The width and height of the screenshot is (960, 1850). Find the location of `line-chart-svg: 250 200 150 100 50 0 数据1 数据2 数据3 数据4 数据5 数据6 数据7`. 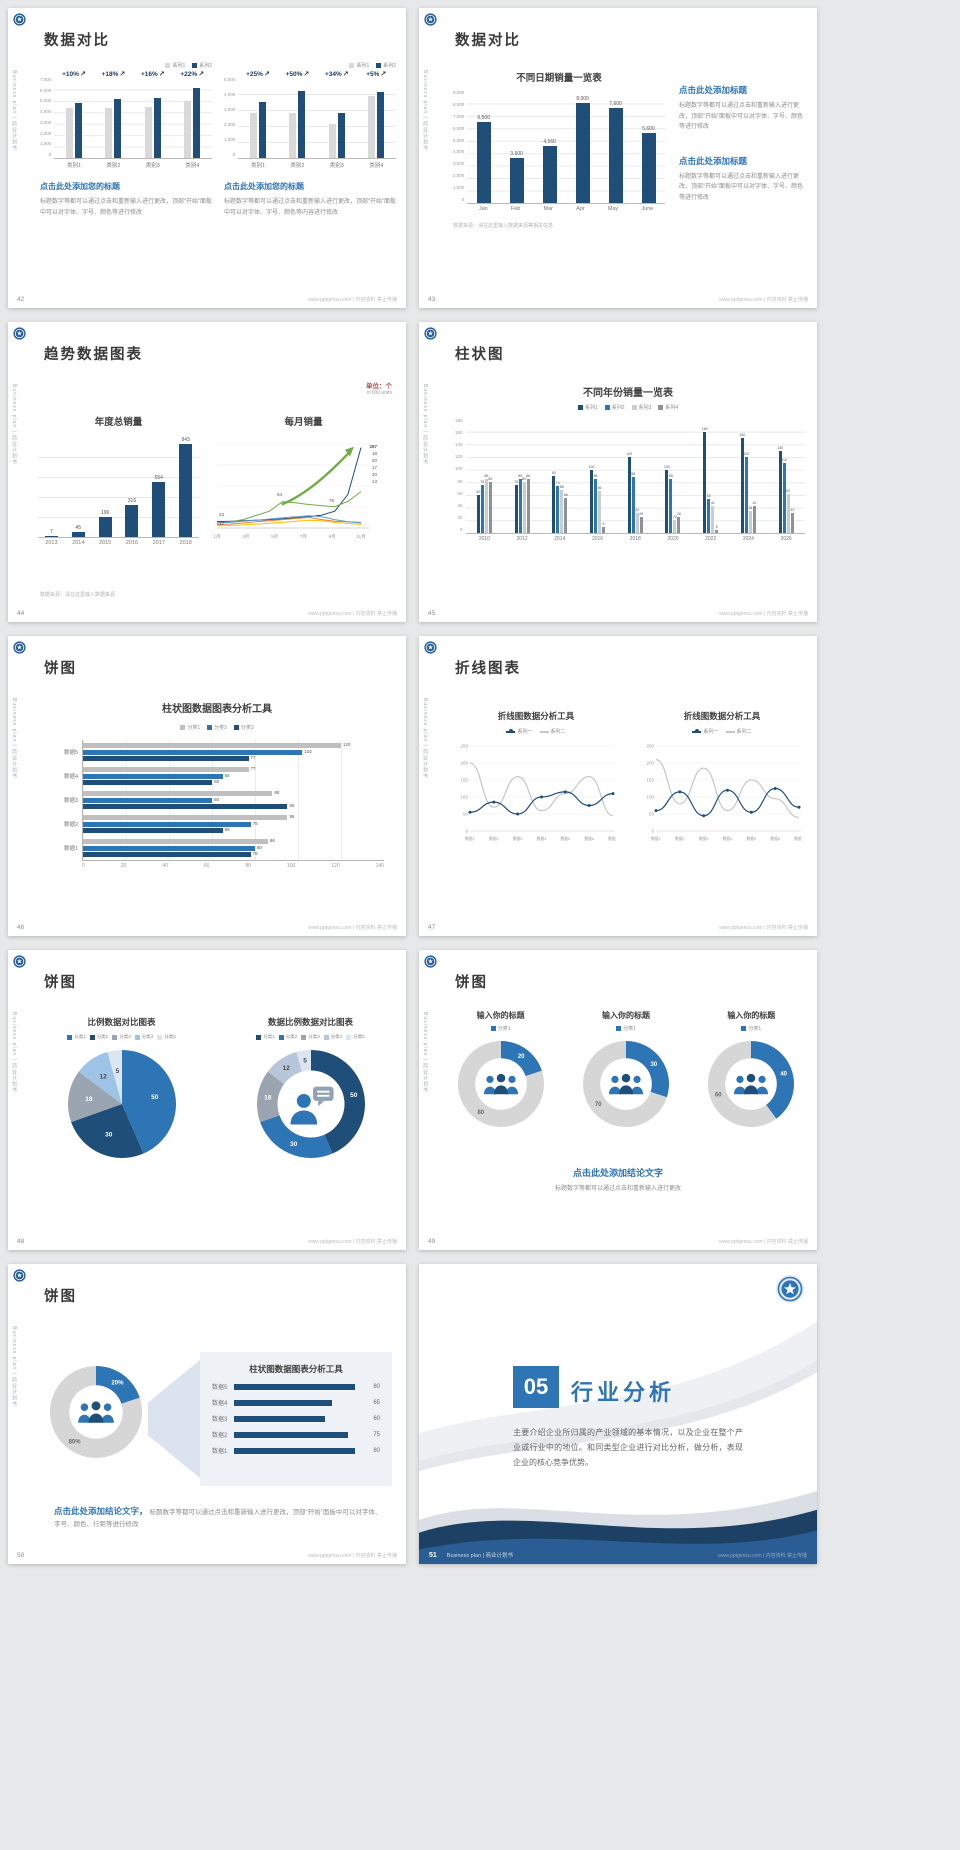

line-chart-svg: 250 200 150 100 50 0 数据1 数据2 数据3 数据4 数据5 数据6 数据7 is located at coordinates (538, 792).